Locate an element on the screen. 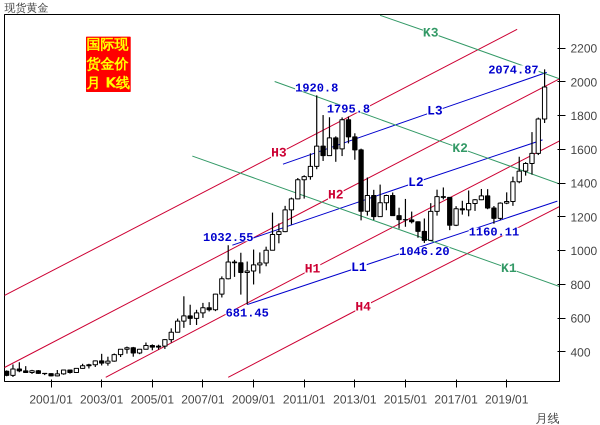 This screenshot has height=425, width=600. y-tick-label: 1800 is located at coordinates (584, 116).